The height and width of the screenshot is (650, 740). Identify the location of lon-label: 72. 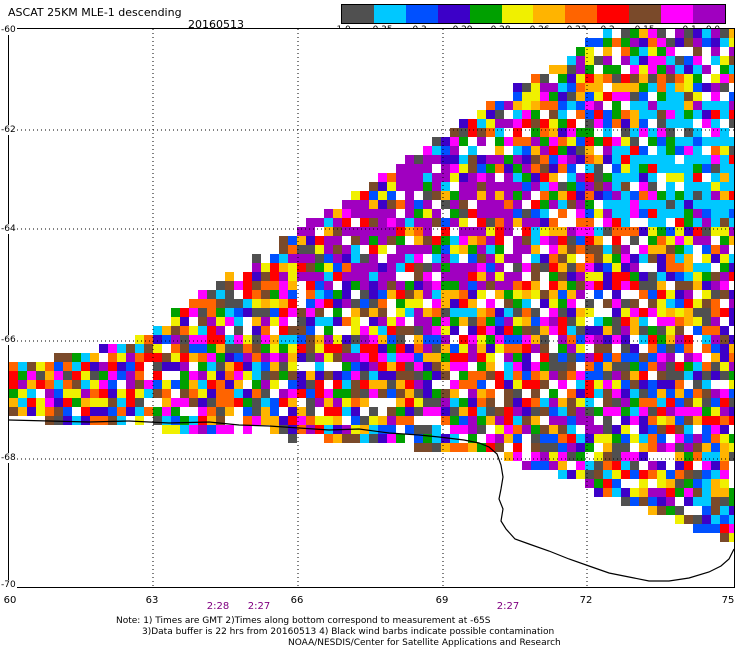
(586, 600).